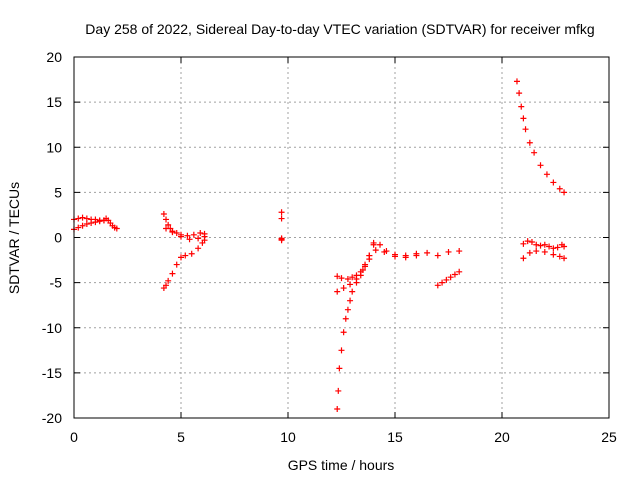  I want to click on y-tick-label: -20, so click(52, 418).